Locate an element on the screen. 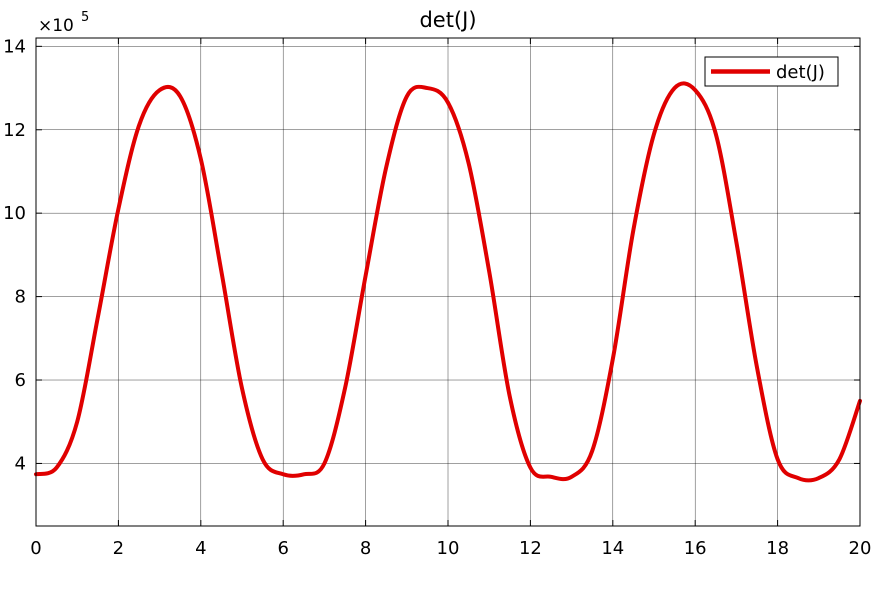 The height and width of the screenshot is (599, 881). y-tick-label: 10 is located at coordinates (14, 213).